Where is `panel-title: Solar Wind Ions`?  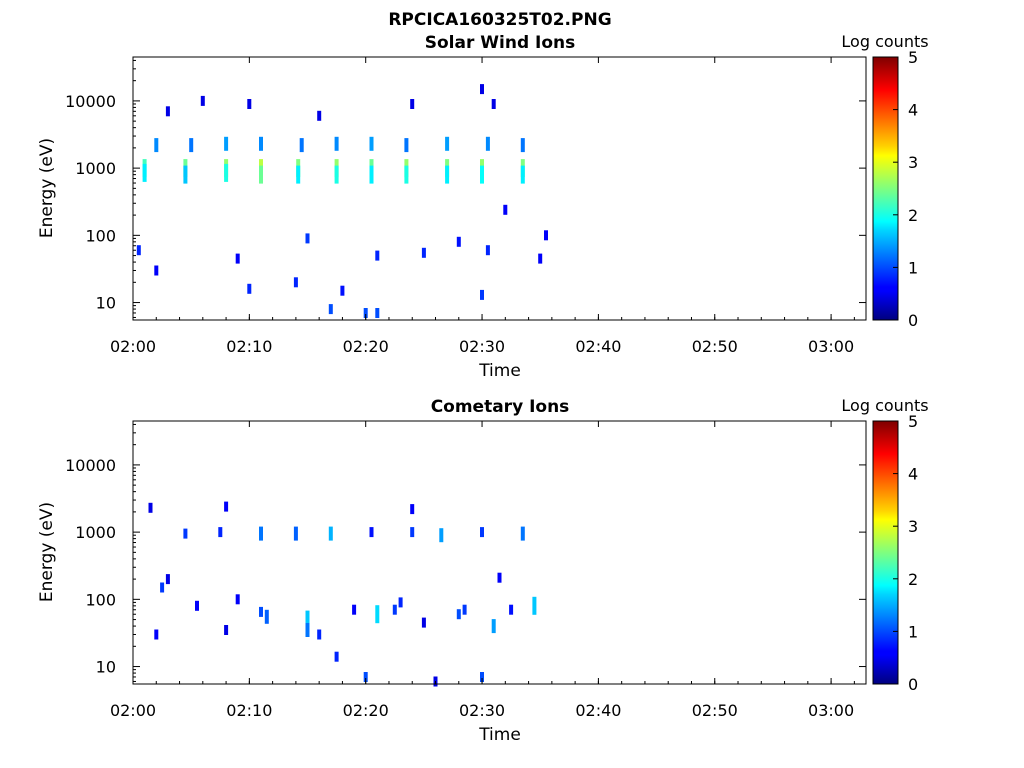
panel-title: Solar Wind Ions is located at coordinates (500, 43).